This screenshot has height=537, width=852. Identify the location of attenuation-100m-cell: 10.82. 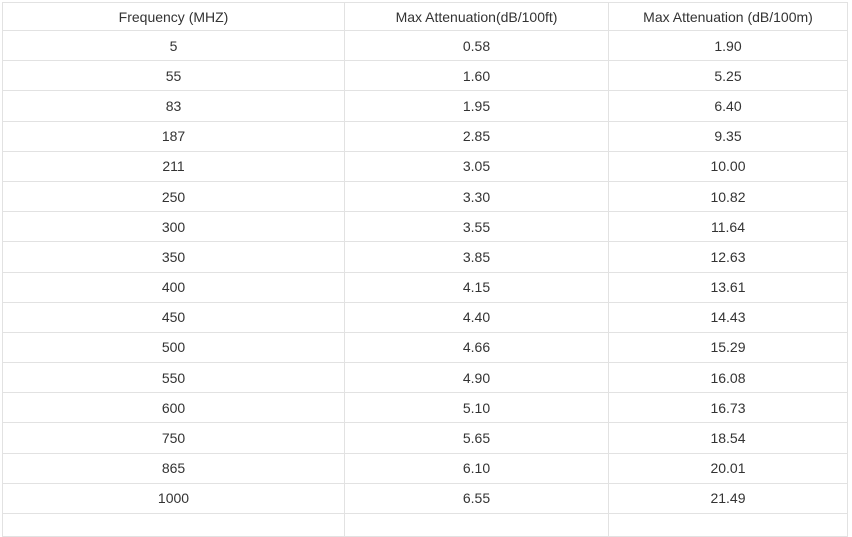
(728, 196).